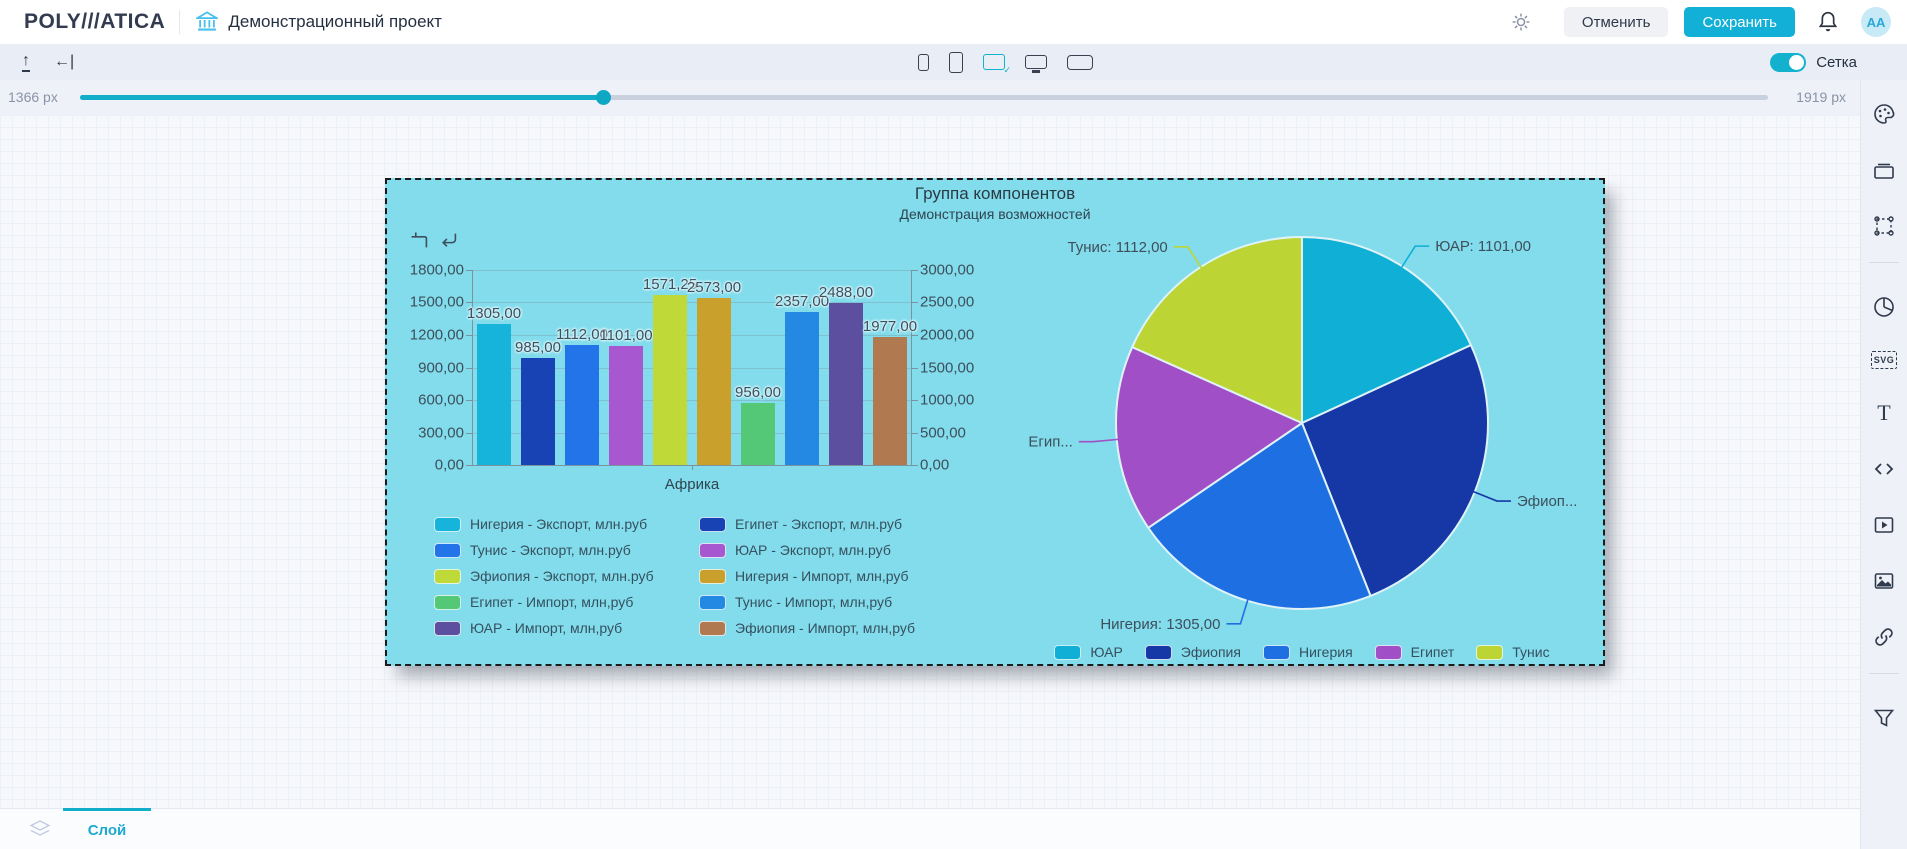  Describe the element at coordinates (831, 524) in the screenshot. I see `bar-legend-item: Египет - Экспорт, млн.руб` at that location.